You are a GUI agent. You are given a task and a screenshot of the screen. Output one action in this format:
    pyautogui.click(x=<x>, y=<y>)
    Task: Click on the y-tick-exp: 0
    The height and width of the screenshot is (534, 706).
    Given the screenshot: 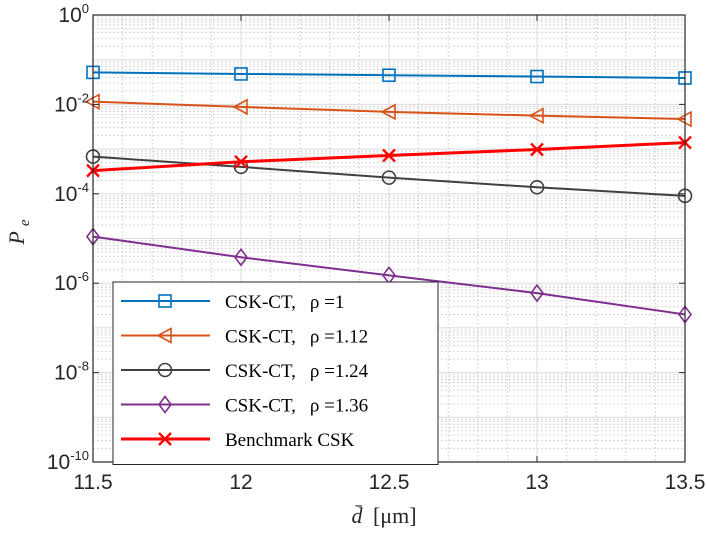 What is the action you would take?
    pyautogui.click(x=85, y=8)
    